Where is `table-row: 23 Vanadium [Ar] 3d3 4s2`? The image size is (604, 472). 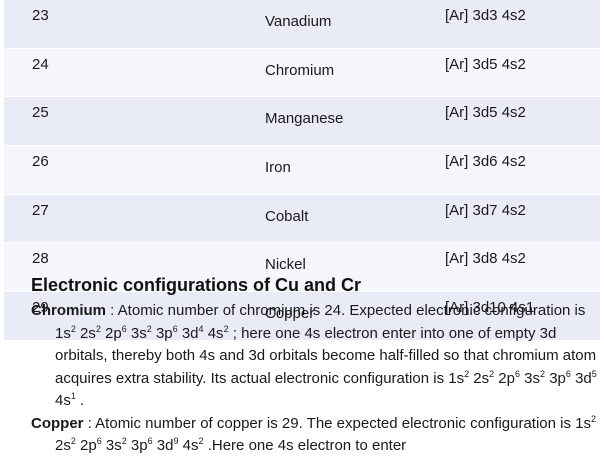 table-row: 23 Vanadium [Ar] 3d3 4s2 is located at coordinates (302, 24).